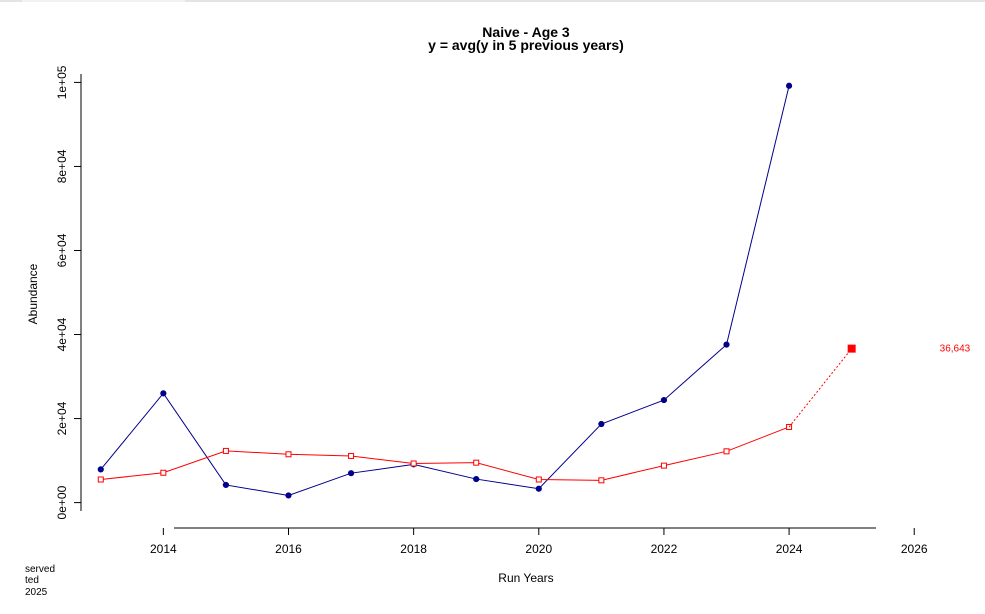  Describe the element at coordinates (526, 32) in the screenshot. I see `chart-title: Naive - Age 3` at that location.